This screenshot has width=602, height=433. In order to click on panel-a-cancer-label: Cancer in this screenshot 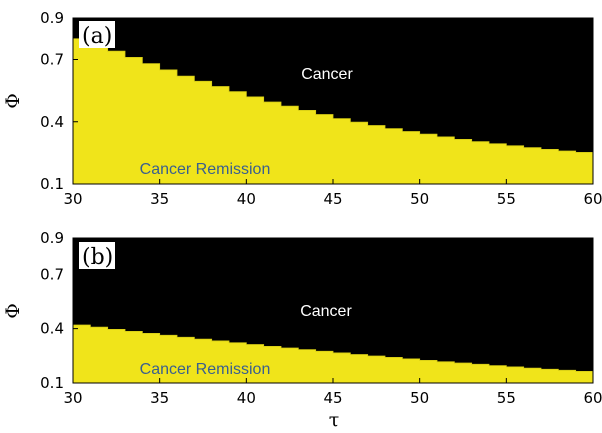, I will do `click(327, 74)`.